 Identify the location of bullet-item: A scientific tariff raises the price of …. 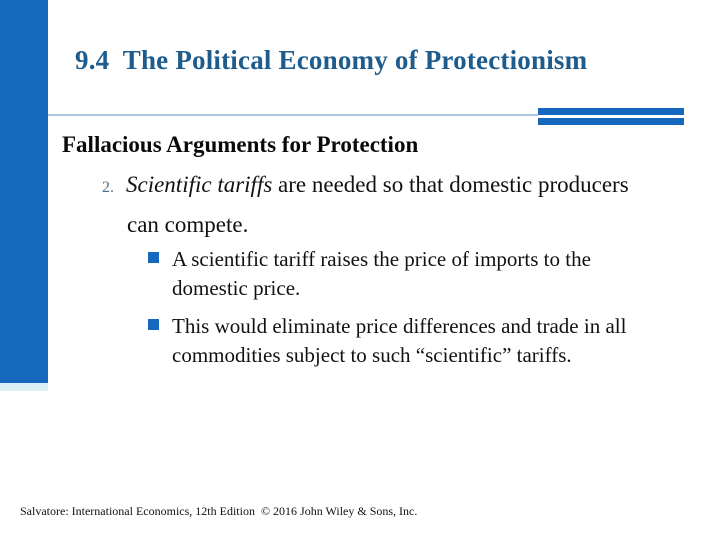
(404, 274).